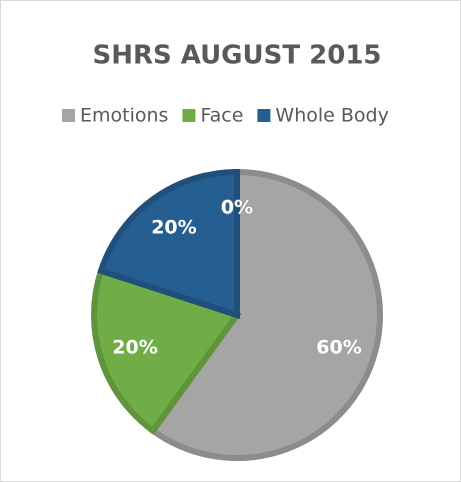  What do you see at coordinates (221, 116) in the screenshot?
I see `legend-label: Face` at bounding box center [221, 116].